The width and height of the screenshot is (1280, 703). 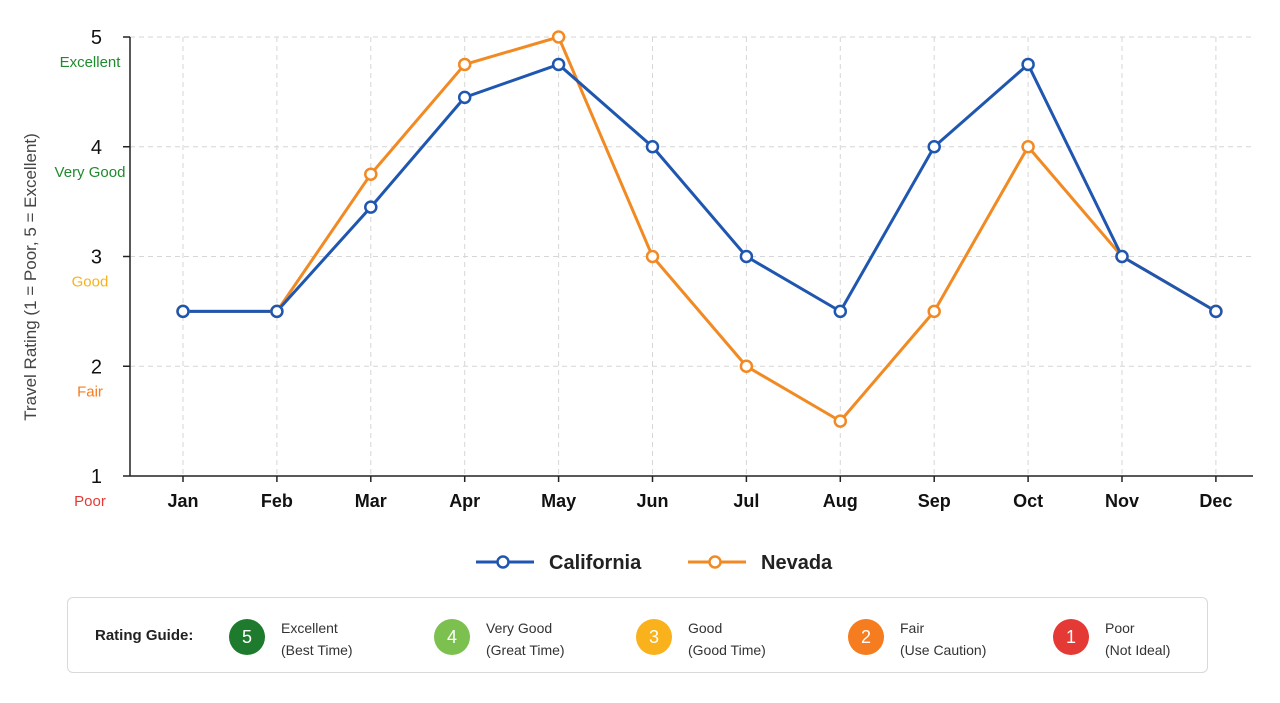 What do you see at coordinates (90, 268) in the screenshot?
I see `y-tick-labels: 1 Poor 2 Fair 3 Good 4 Very Good 5 Excellent` at bounding box center [90, 268].